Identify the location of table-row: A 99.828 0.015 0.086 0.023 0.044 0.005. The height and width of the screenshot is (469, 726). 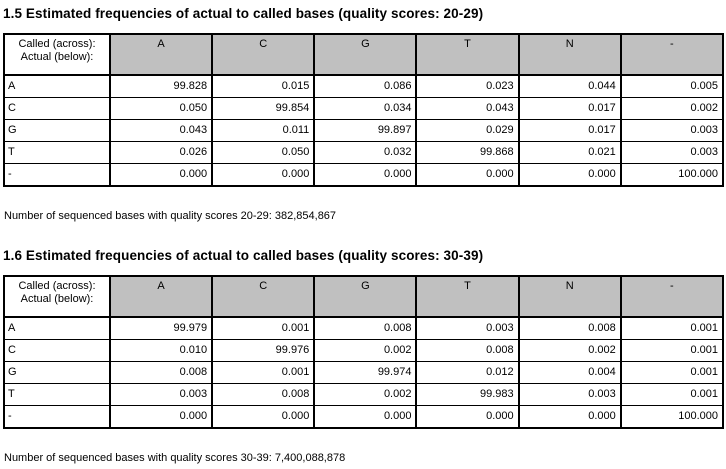
(363, 86).